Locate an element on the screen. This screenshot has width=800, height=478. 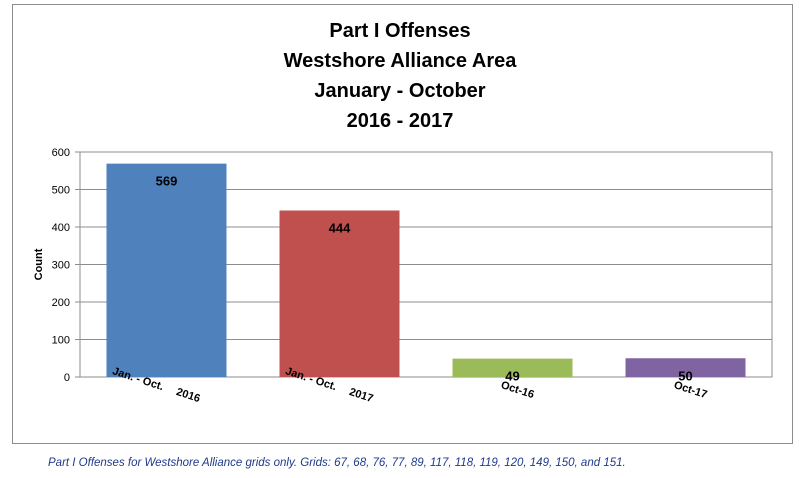
y-tick-label: 100 is located at coordinates (61, 341).